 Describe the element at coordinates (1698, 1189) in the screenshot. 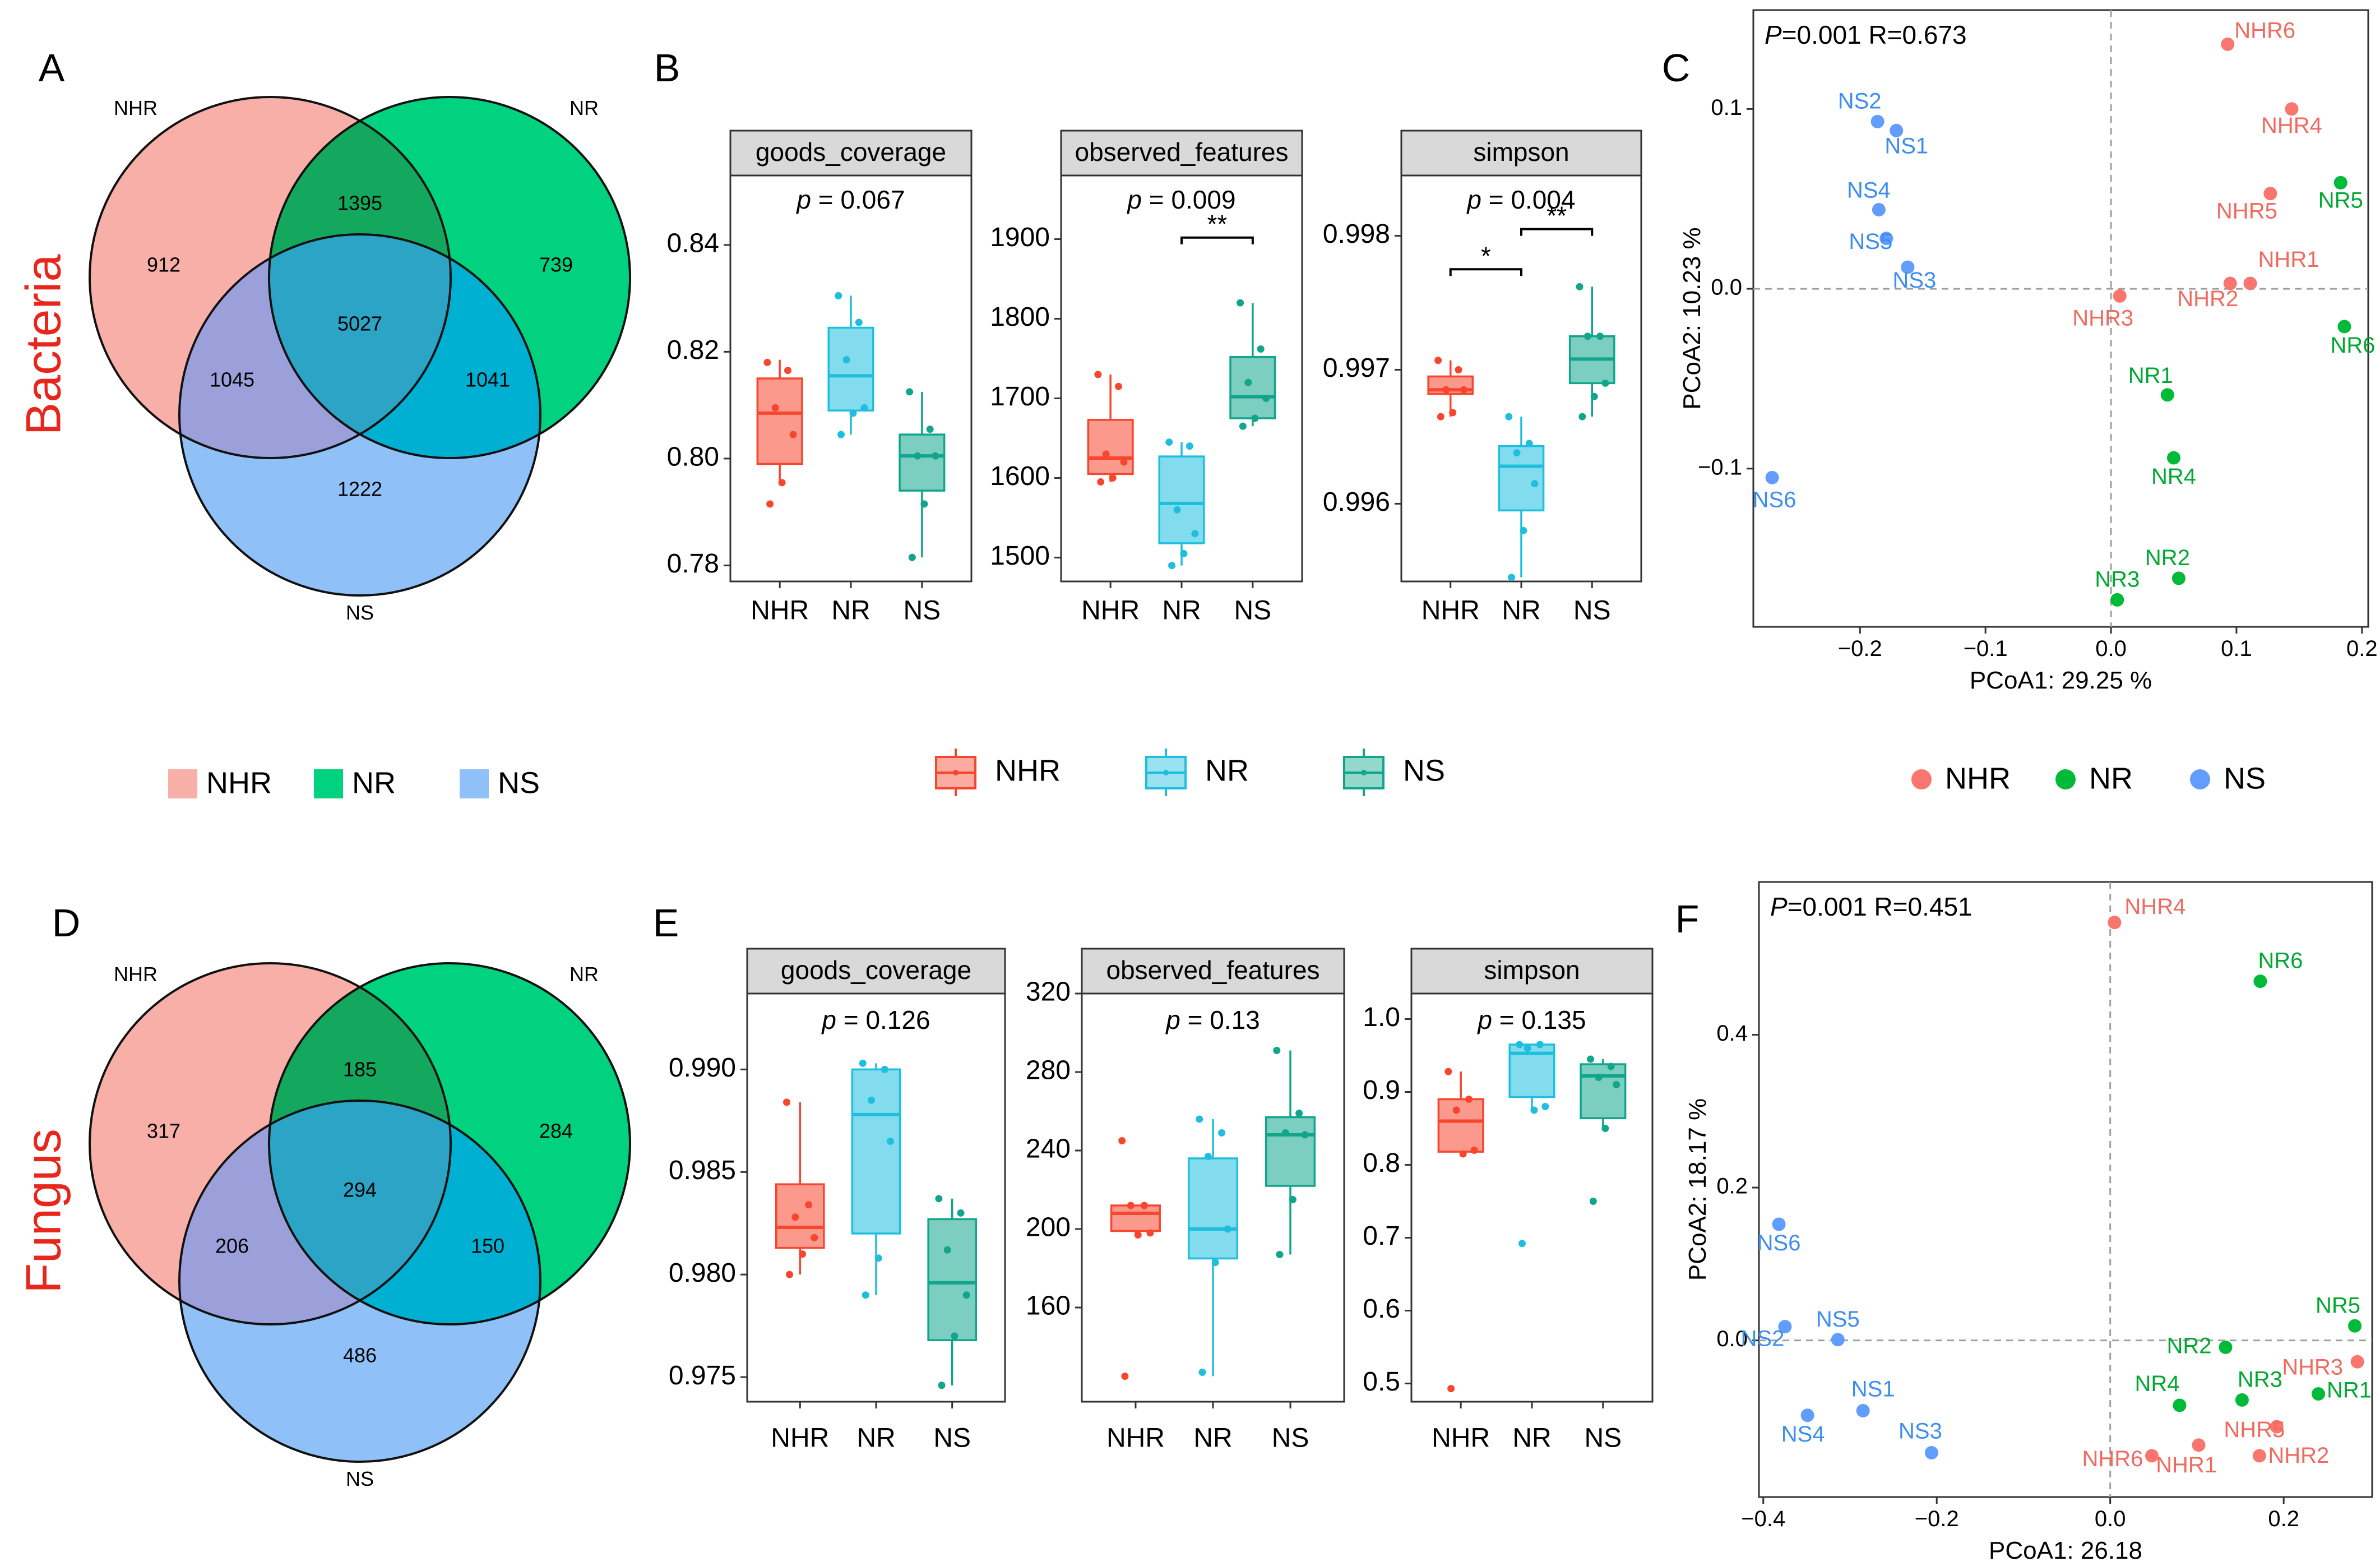

I see `y-axis-label: PCoA2: 18.17 %` at that location.